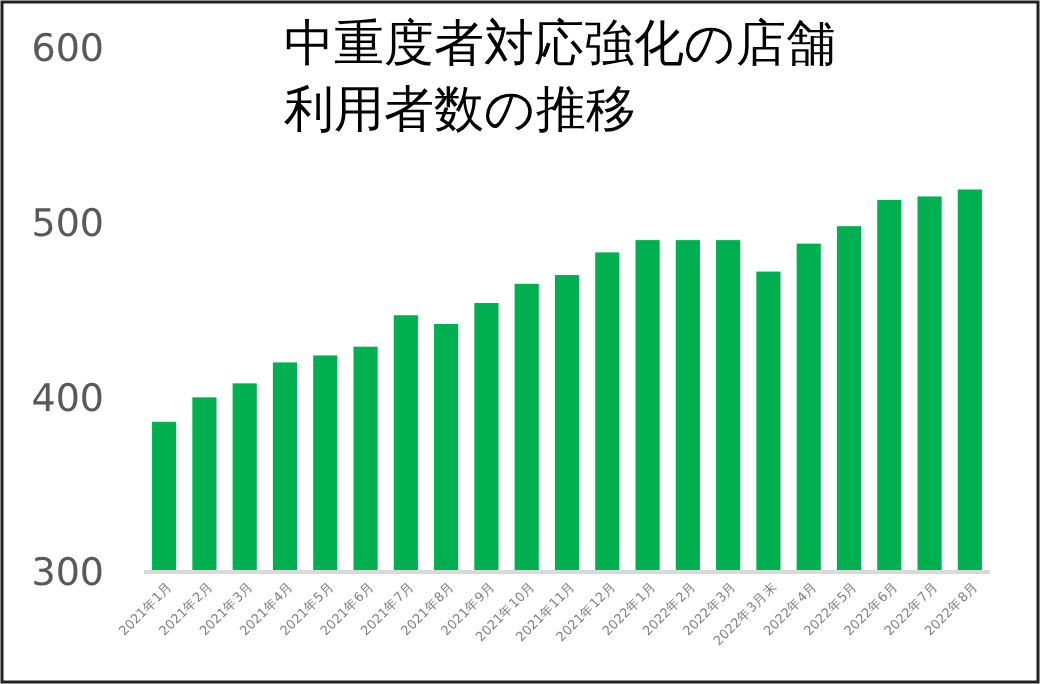 Image resolution: width=1040 pixels, height=684 pixels. What do you see at coordinates (67, 223) in the screenshot?
I see `y-tick-label: 500` at bounding box center [67, 223].